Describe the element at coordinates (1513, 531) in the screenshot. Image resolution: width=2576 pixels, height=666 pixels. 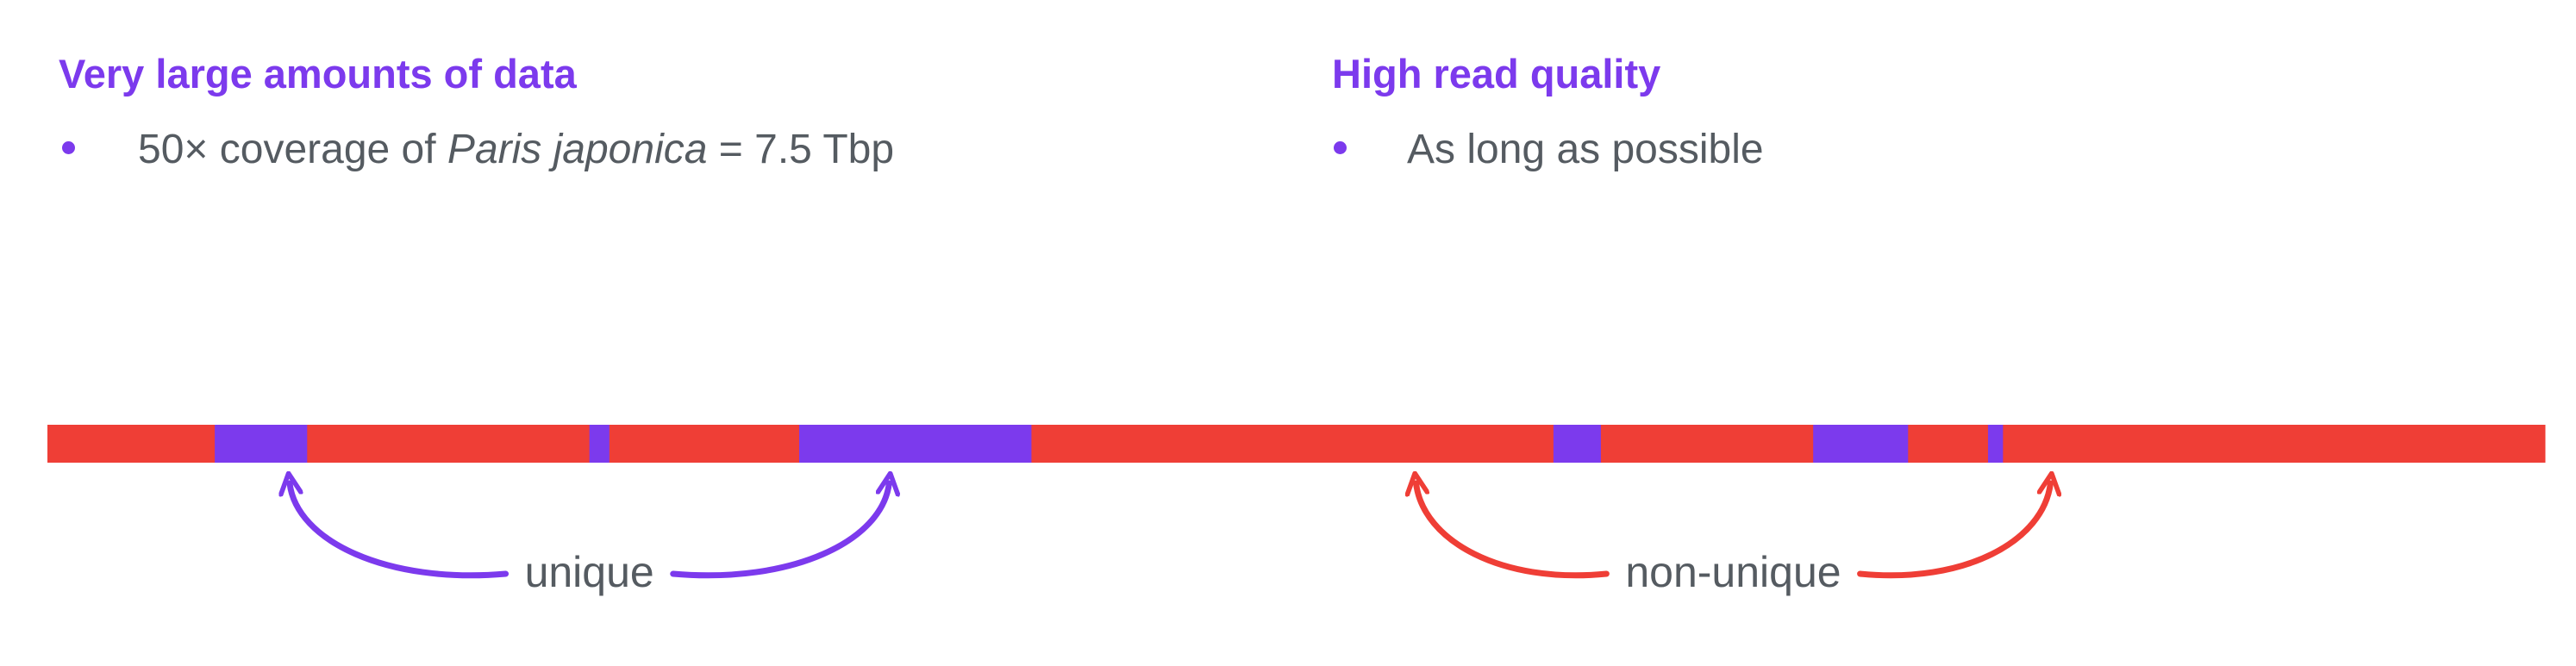
I see `non-unique-arrow-left` at that location.